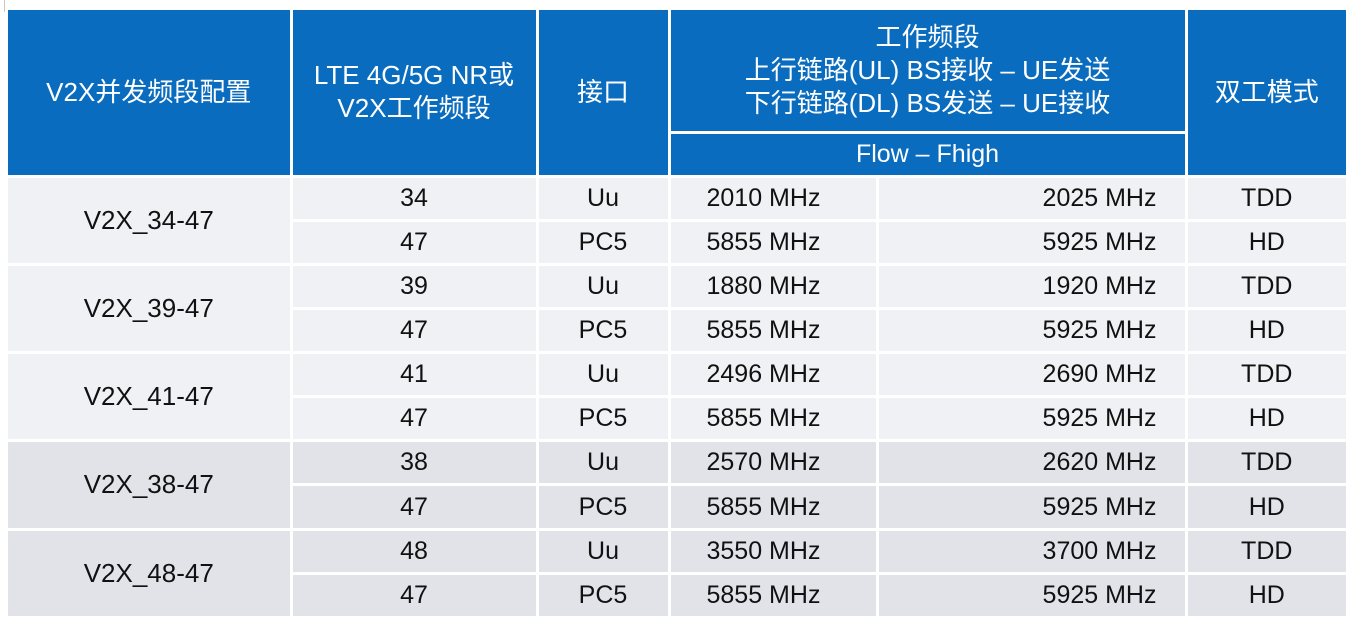 The height and width of the screenshot is (619, 1360). What do you see at coordinates (414, 108) in the screenshot?
I see `header-band-line2: V2X工作频段` at bounding box center [414, 108].